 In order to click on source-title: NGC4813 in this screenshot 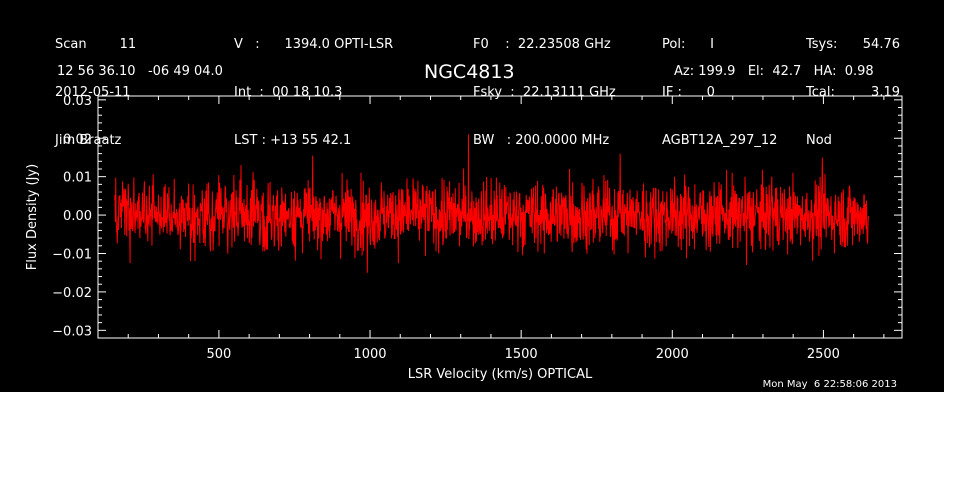, I will do `click(469, 72)`.